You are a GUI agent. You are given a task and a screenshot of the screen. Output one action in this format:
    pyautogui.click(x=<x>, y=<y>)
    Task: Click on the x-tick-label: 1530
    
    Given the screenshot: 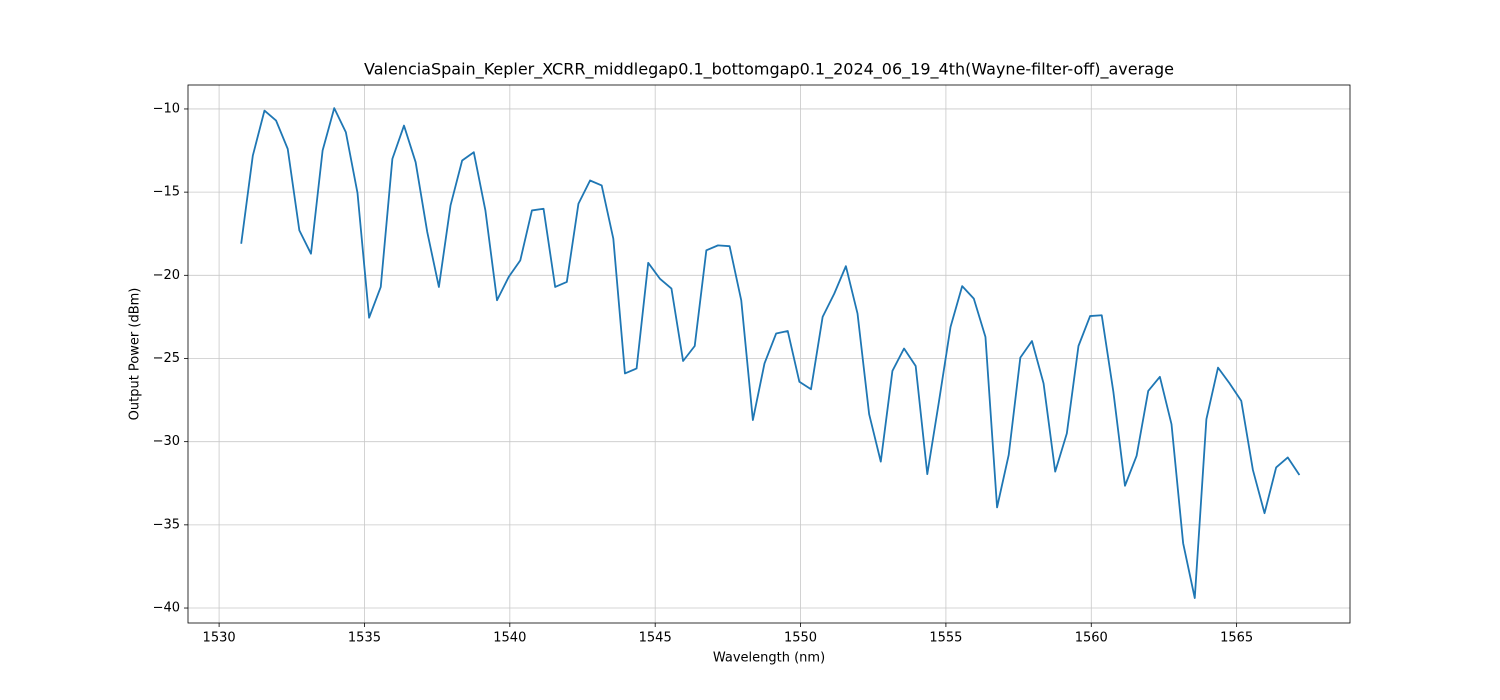 What is the action you would take?
    pyautogui.click(x=219, y=638)
    